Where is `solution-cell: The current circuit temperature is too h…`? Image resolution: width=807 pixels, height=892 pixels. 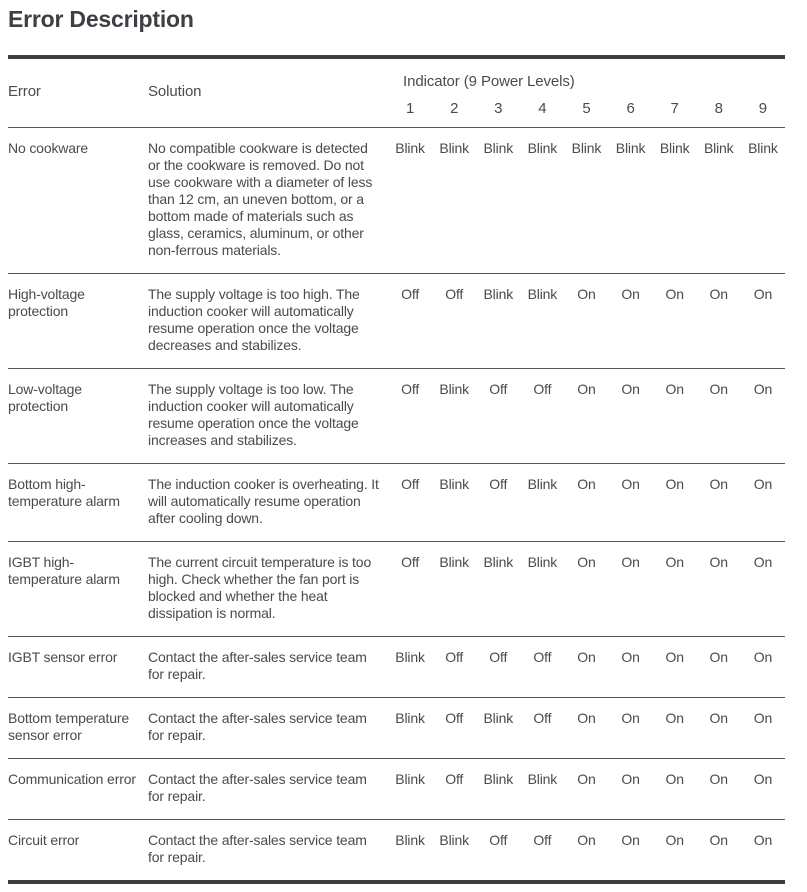 solution-cell: The current circuit temperature is too h… is located at coordinates (260, 587).